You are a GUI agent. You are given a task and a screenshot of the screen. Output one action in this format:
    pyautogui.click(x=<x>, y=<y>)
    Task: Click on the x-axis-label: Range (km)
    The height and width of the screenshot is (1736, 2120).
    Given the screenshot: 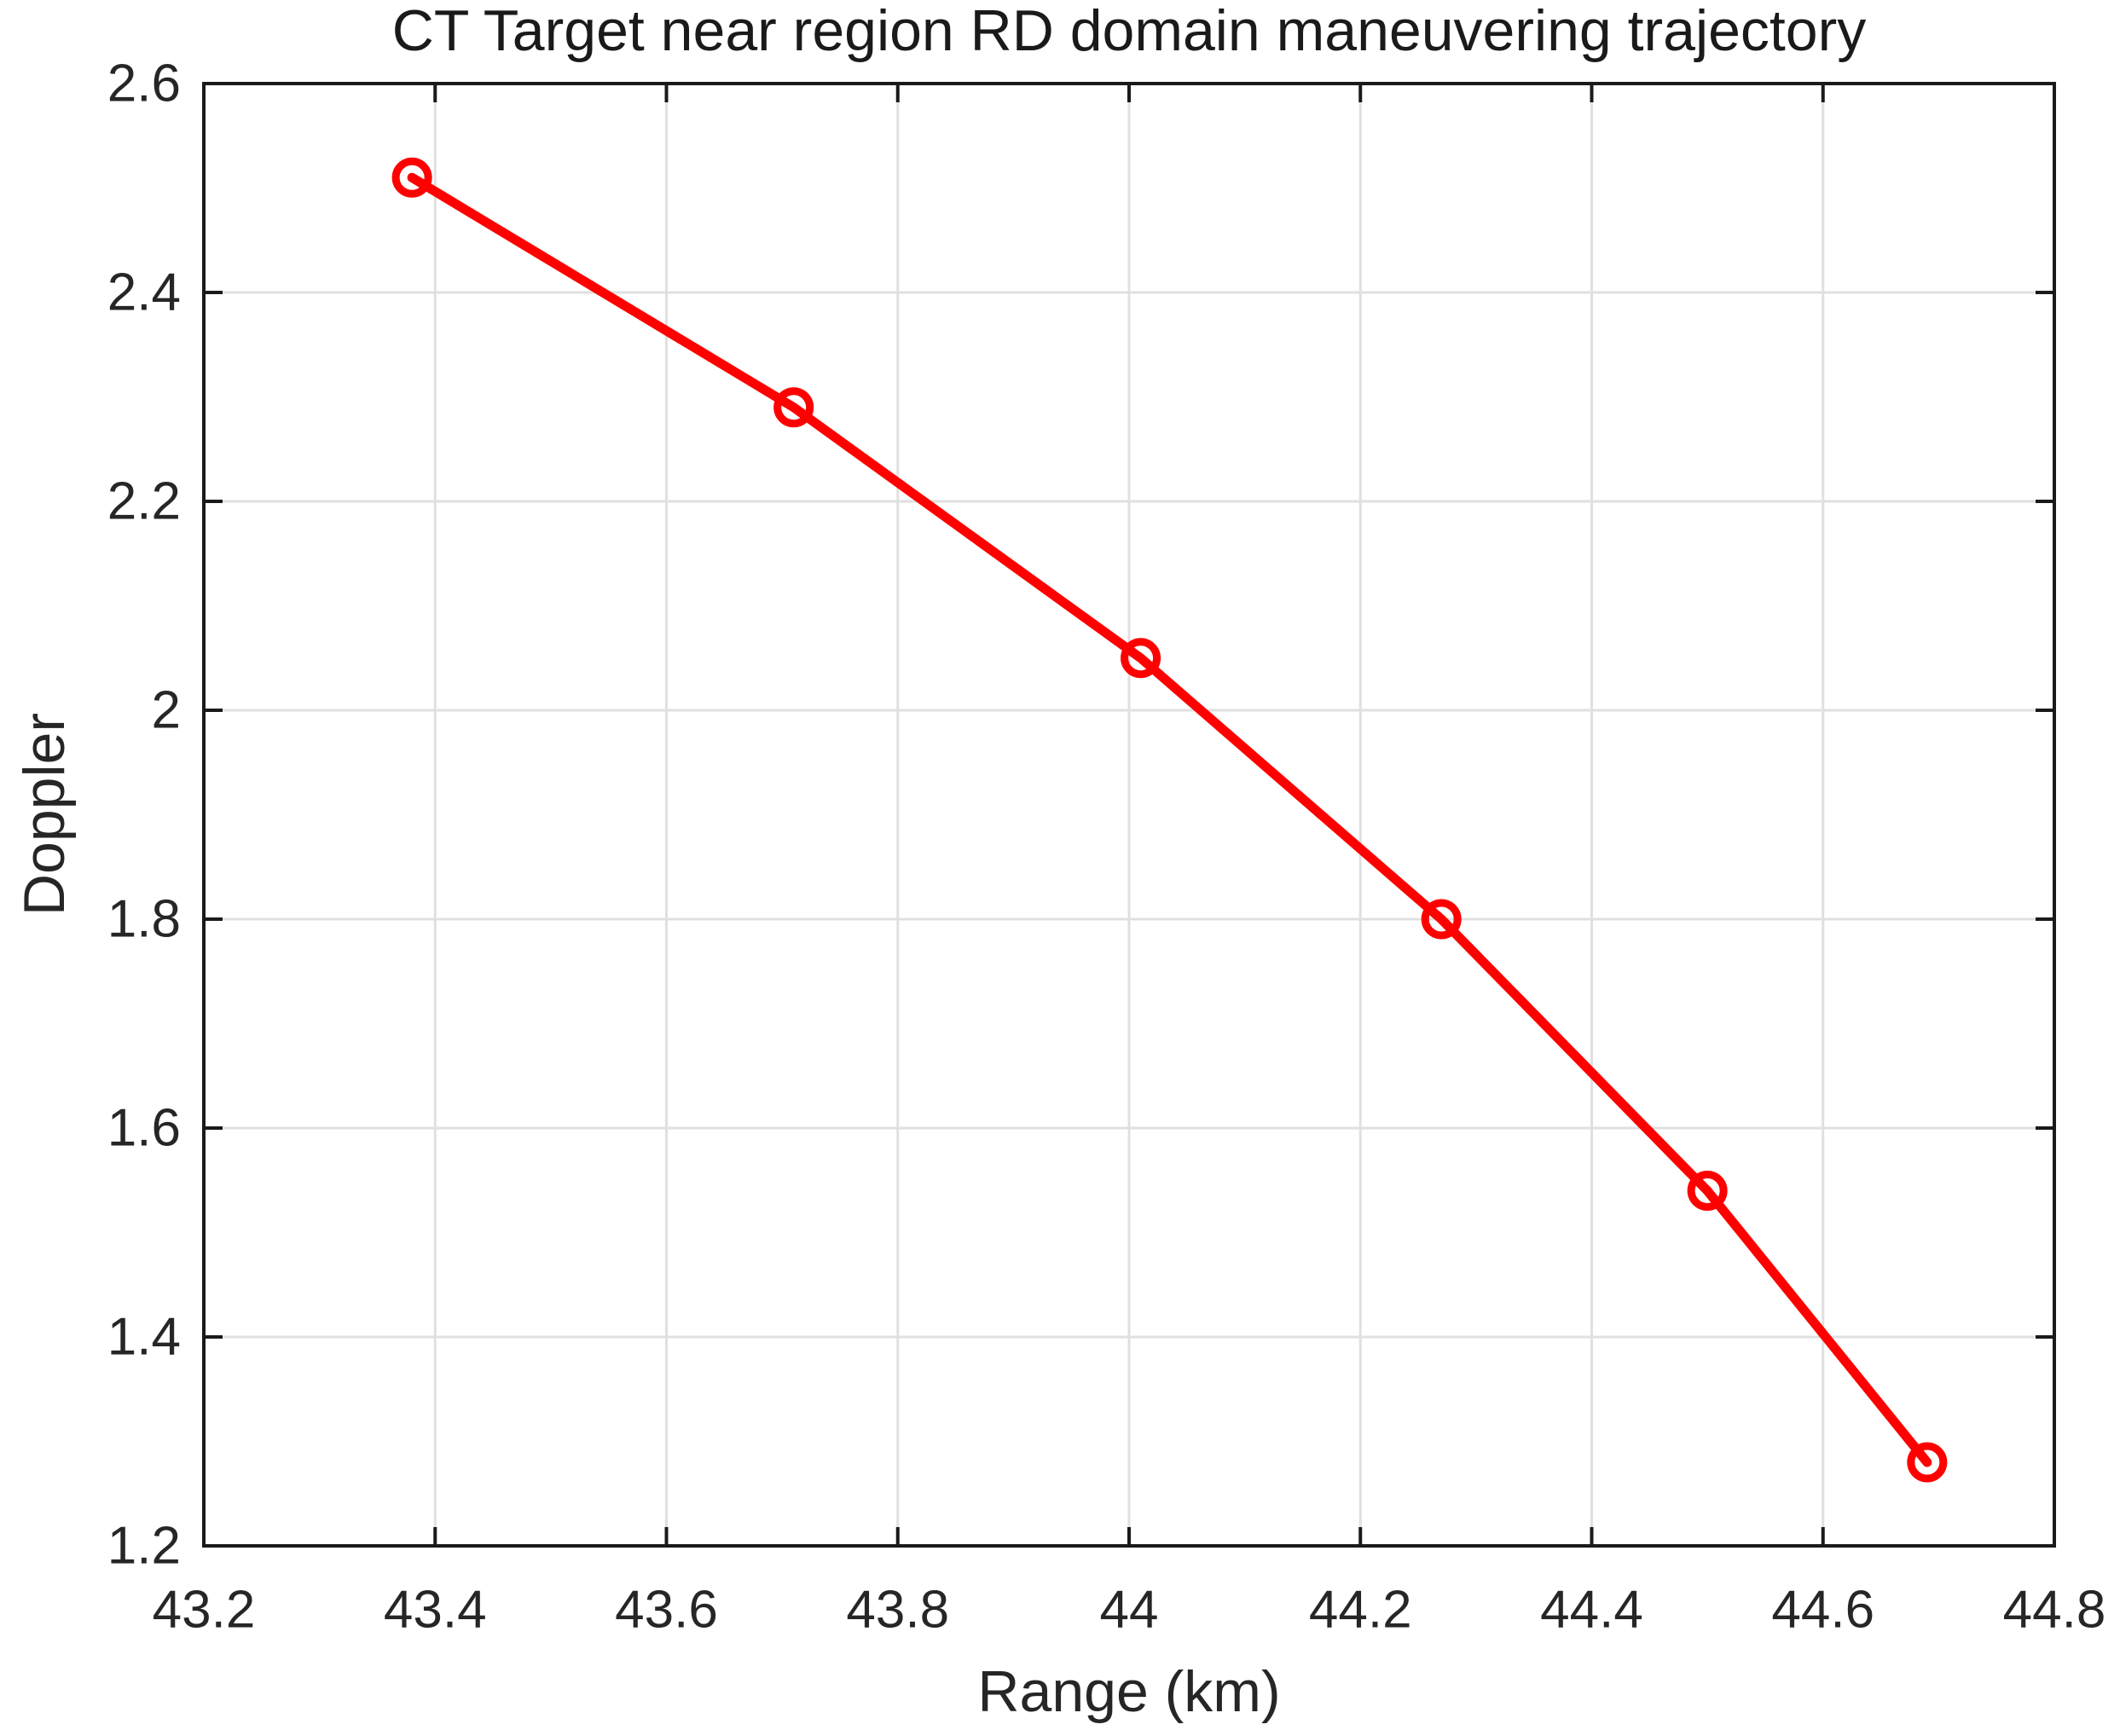 What is the action you would take?
    pyautogui.click(x=1128, y=1691)
    